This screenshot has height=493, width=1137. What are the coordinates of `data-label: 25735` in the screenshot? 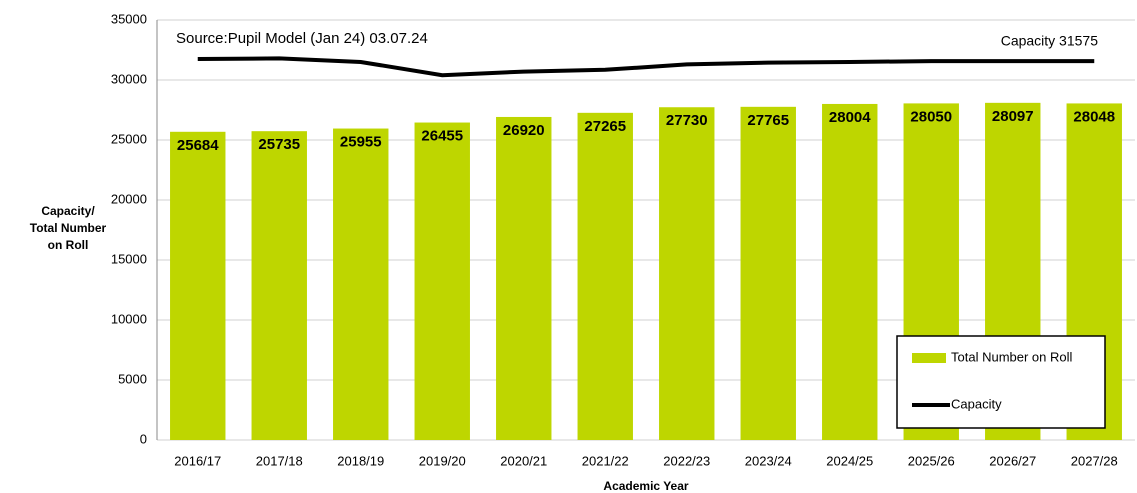 It's located at (279, 144).